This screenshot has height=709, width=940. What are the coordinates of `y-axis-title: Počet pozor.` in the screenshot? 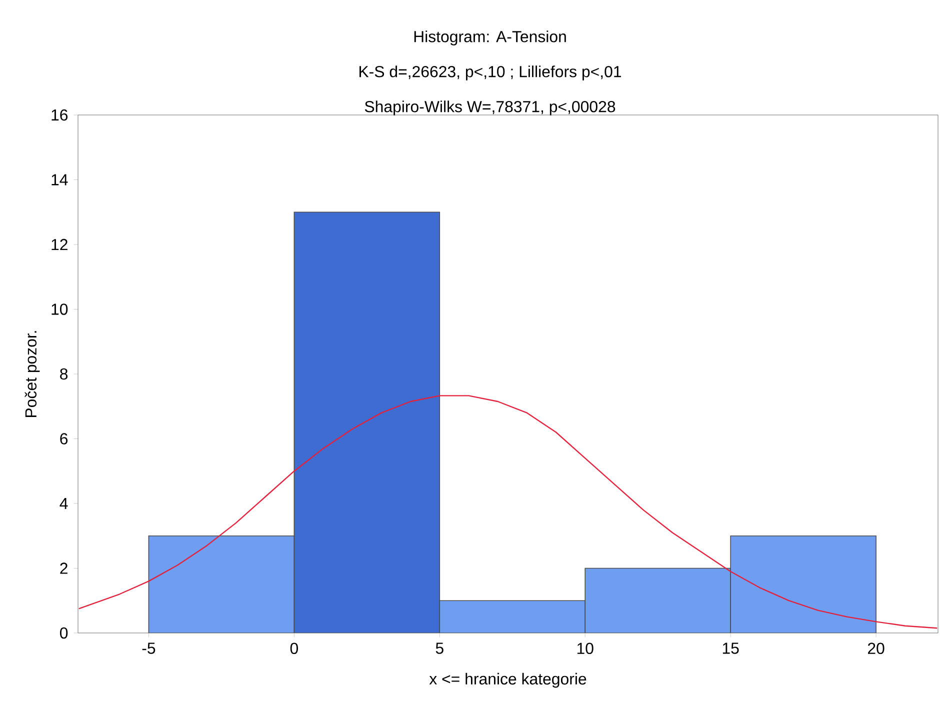 It's located at (32, 374).